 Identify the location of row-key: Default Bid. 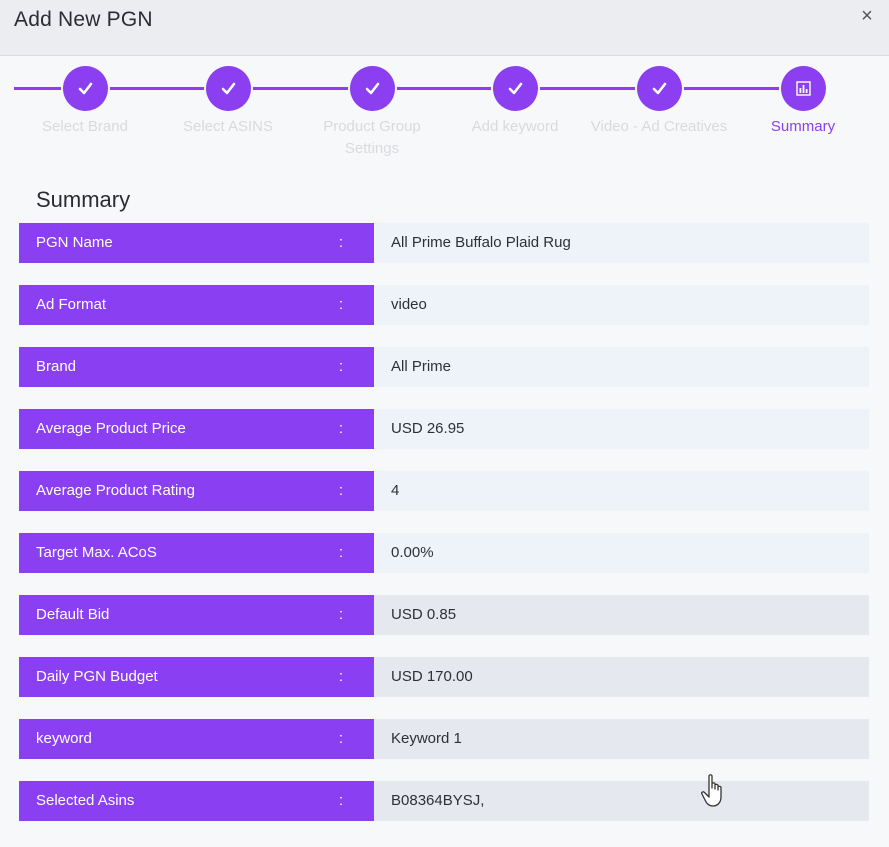
(196, 615).